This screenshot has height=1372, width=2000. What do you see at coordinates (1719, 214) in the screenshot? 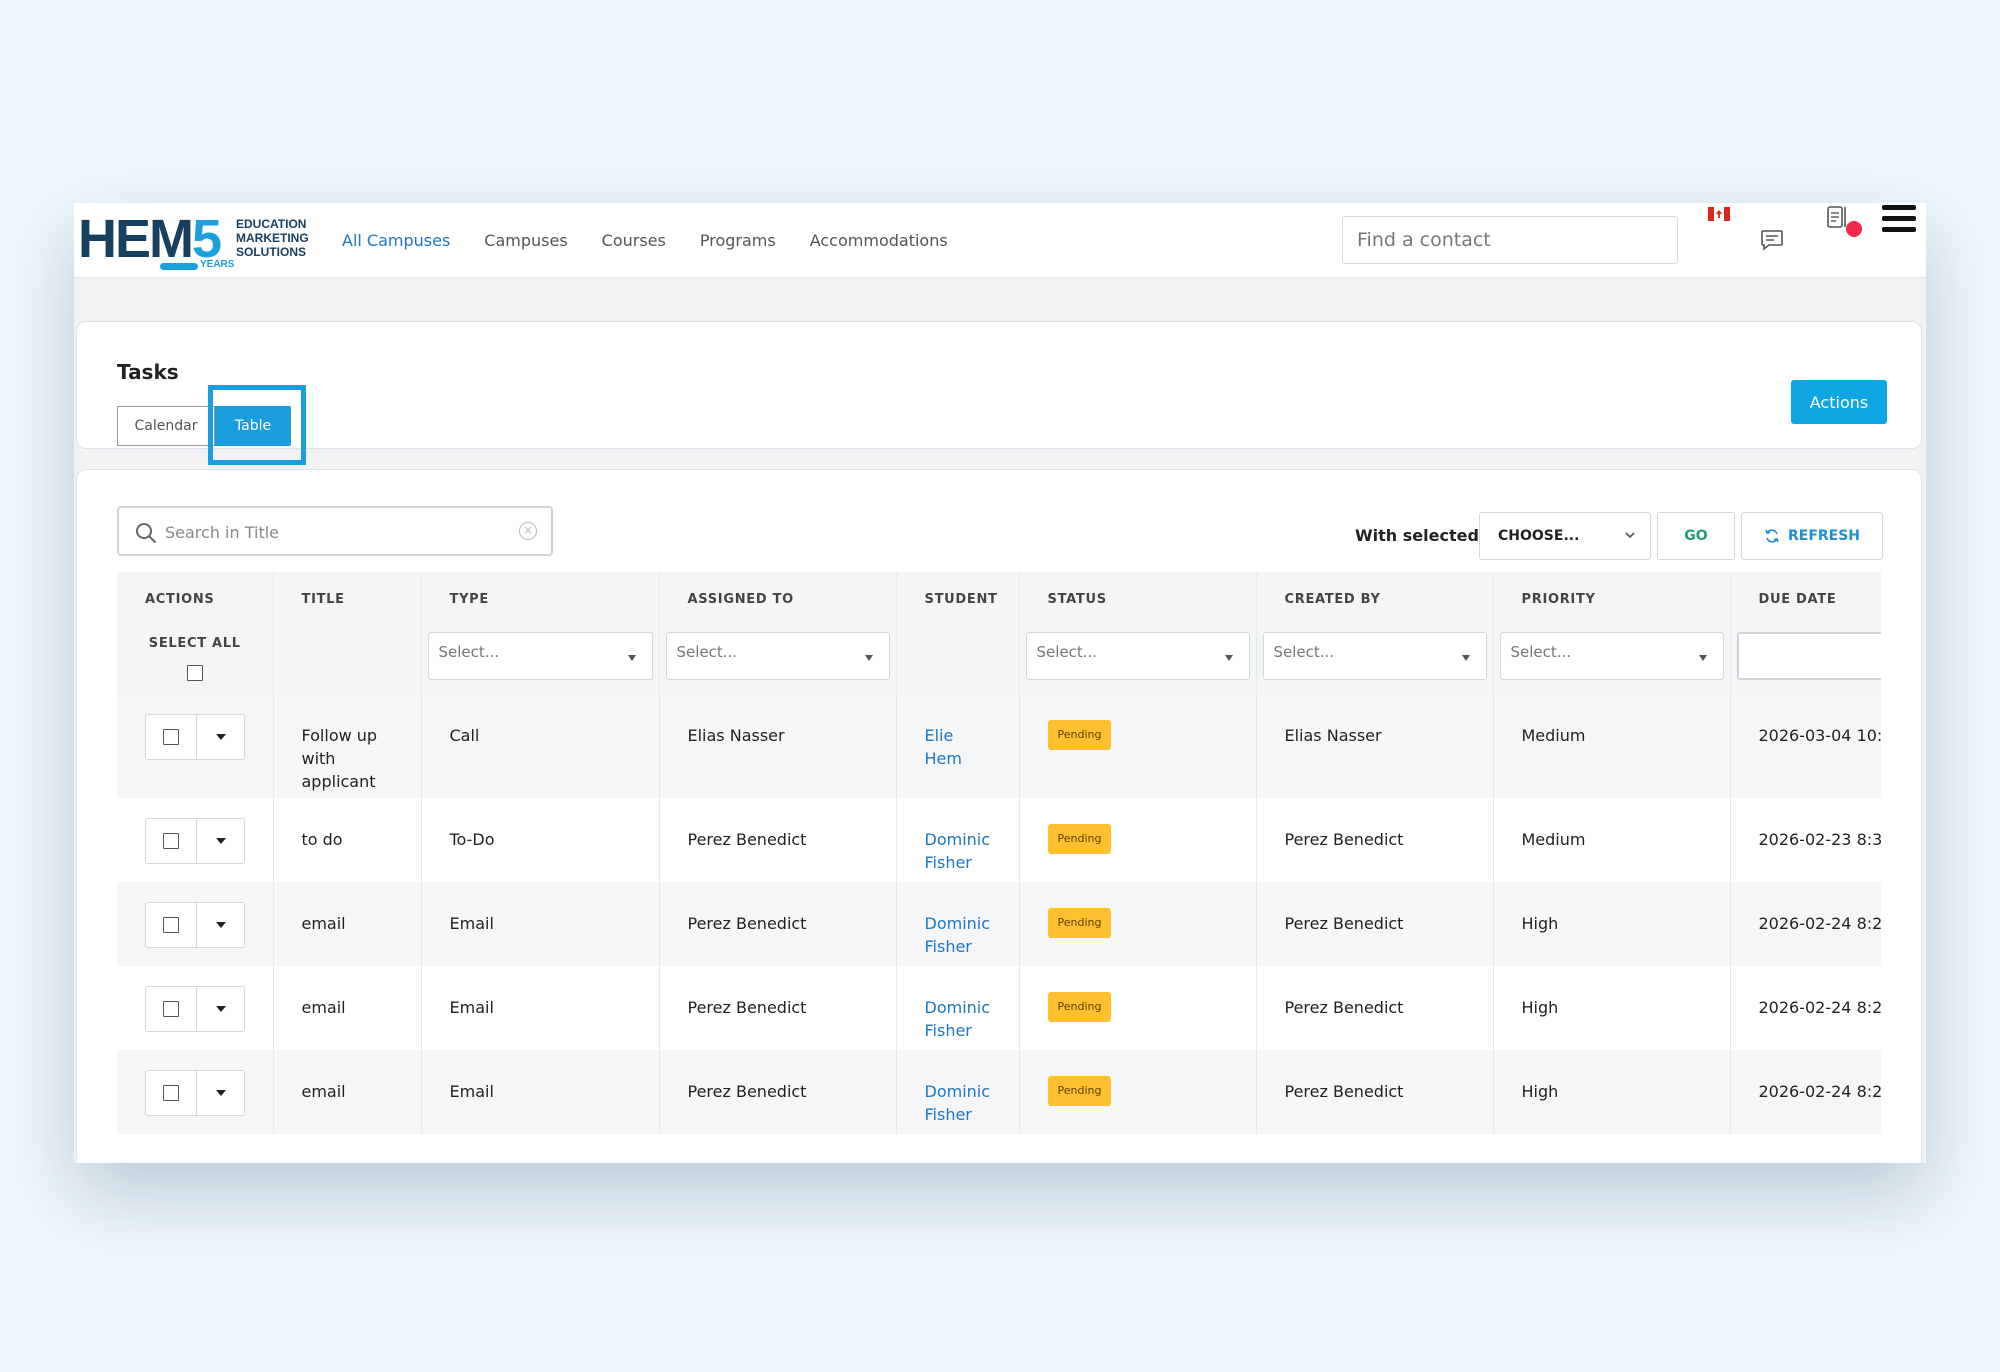
I see `canada-flag-icon` at bounding box center [1719, 214].